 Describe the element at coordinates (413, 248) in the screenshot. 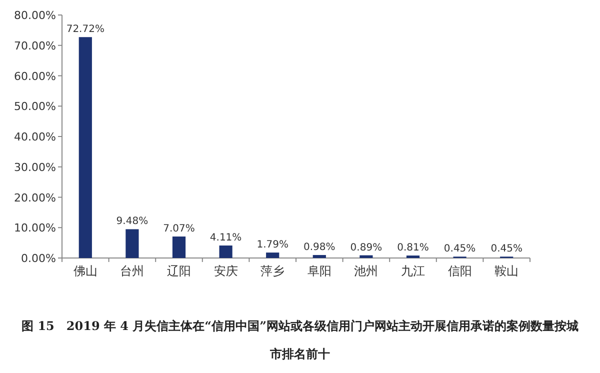

I see `data-label: 0.81%` at that location.